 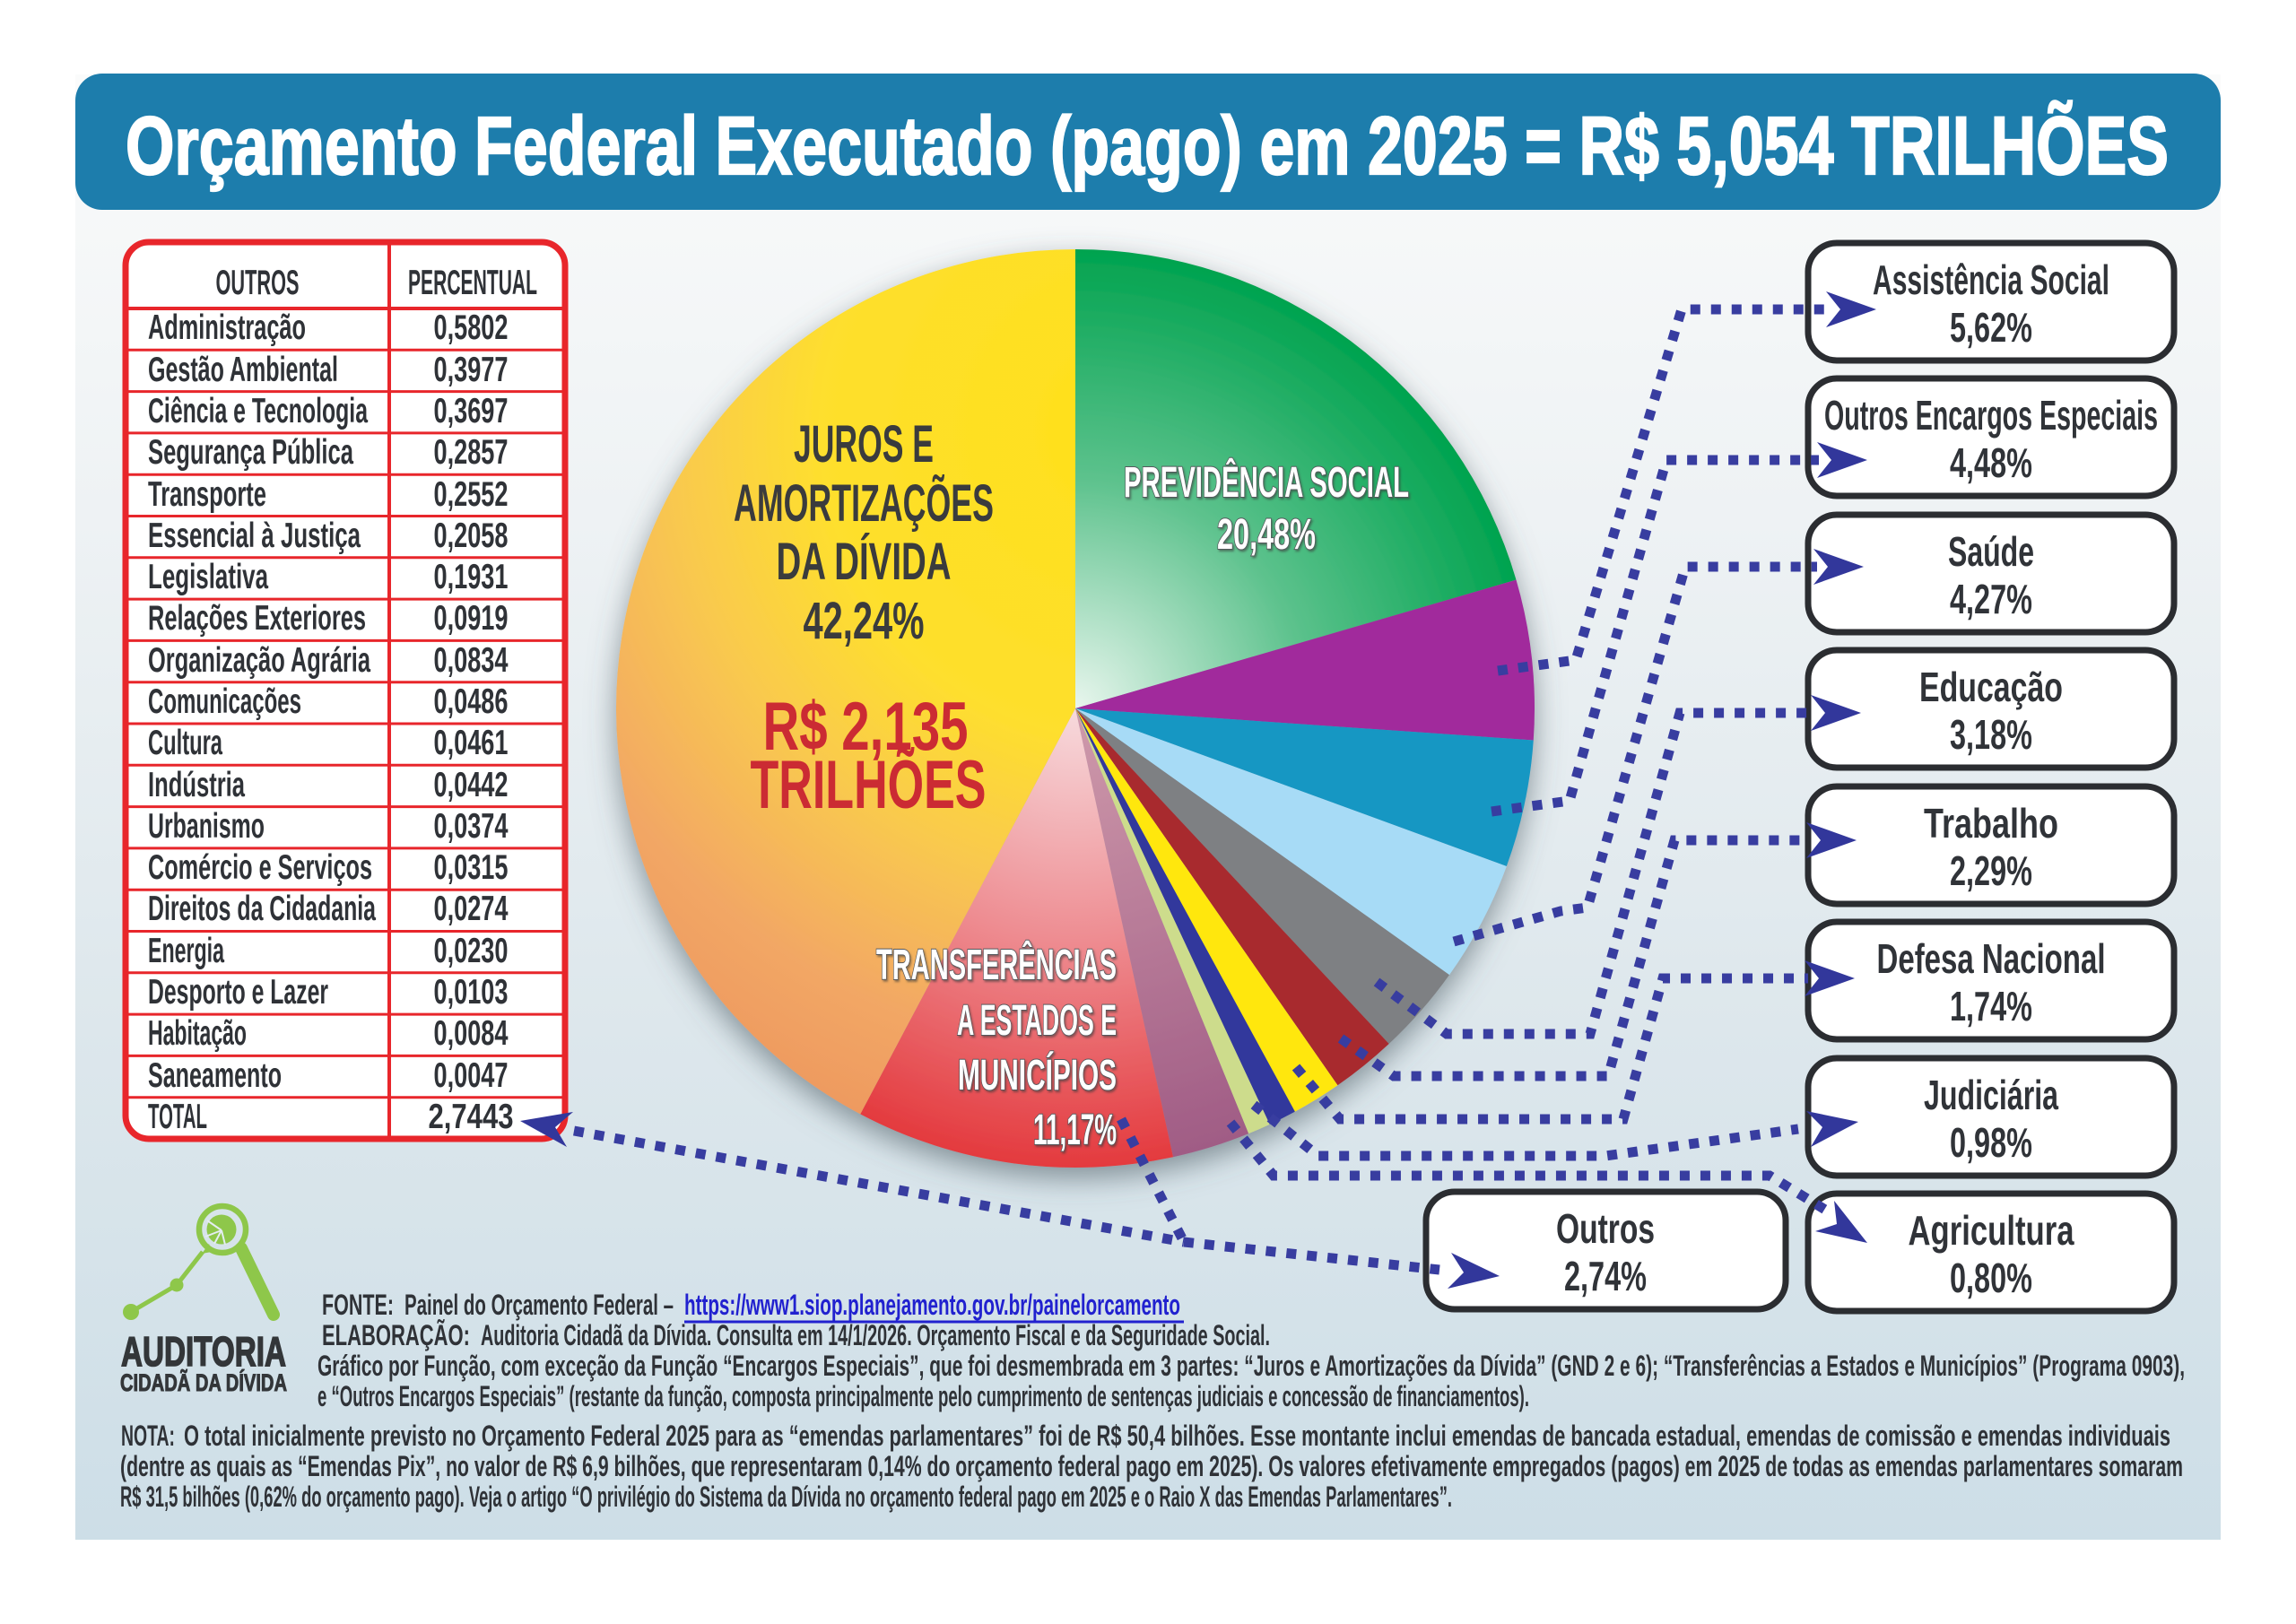 What do you see at coordinates (996, 964) in the screenshot?
I see `svg-text: TRANSFERÊNCIAS` at bounding box center [996, 964].